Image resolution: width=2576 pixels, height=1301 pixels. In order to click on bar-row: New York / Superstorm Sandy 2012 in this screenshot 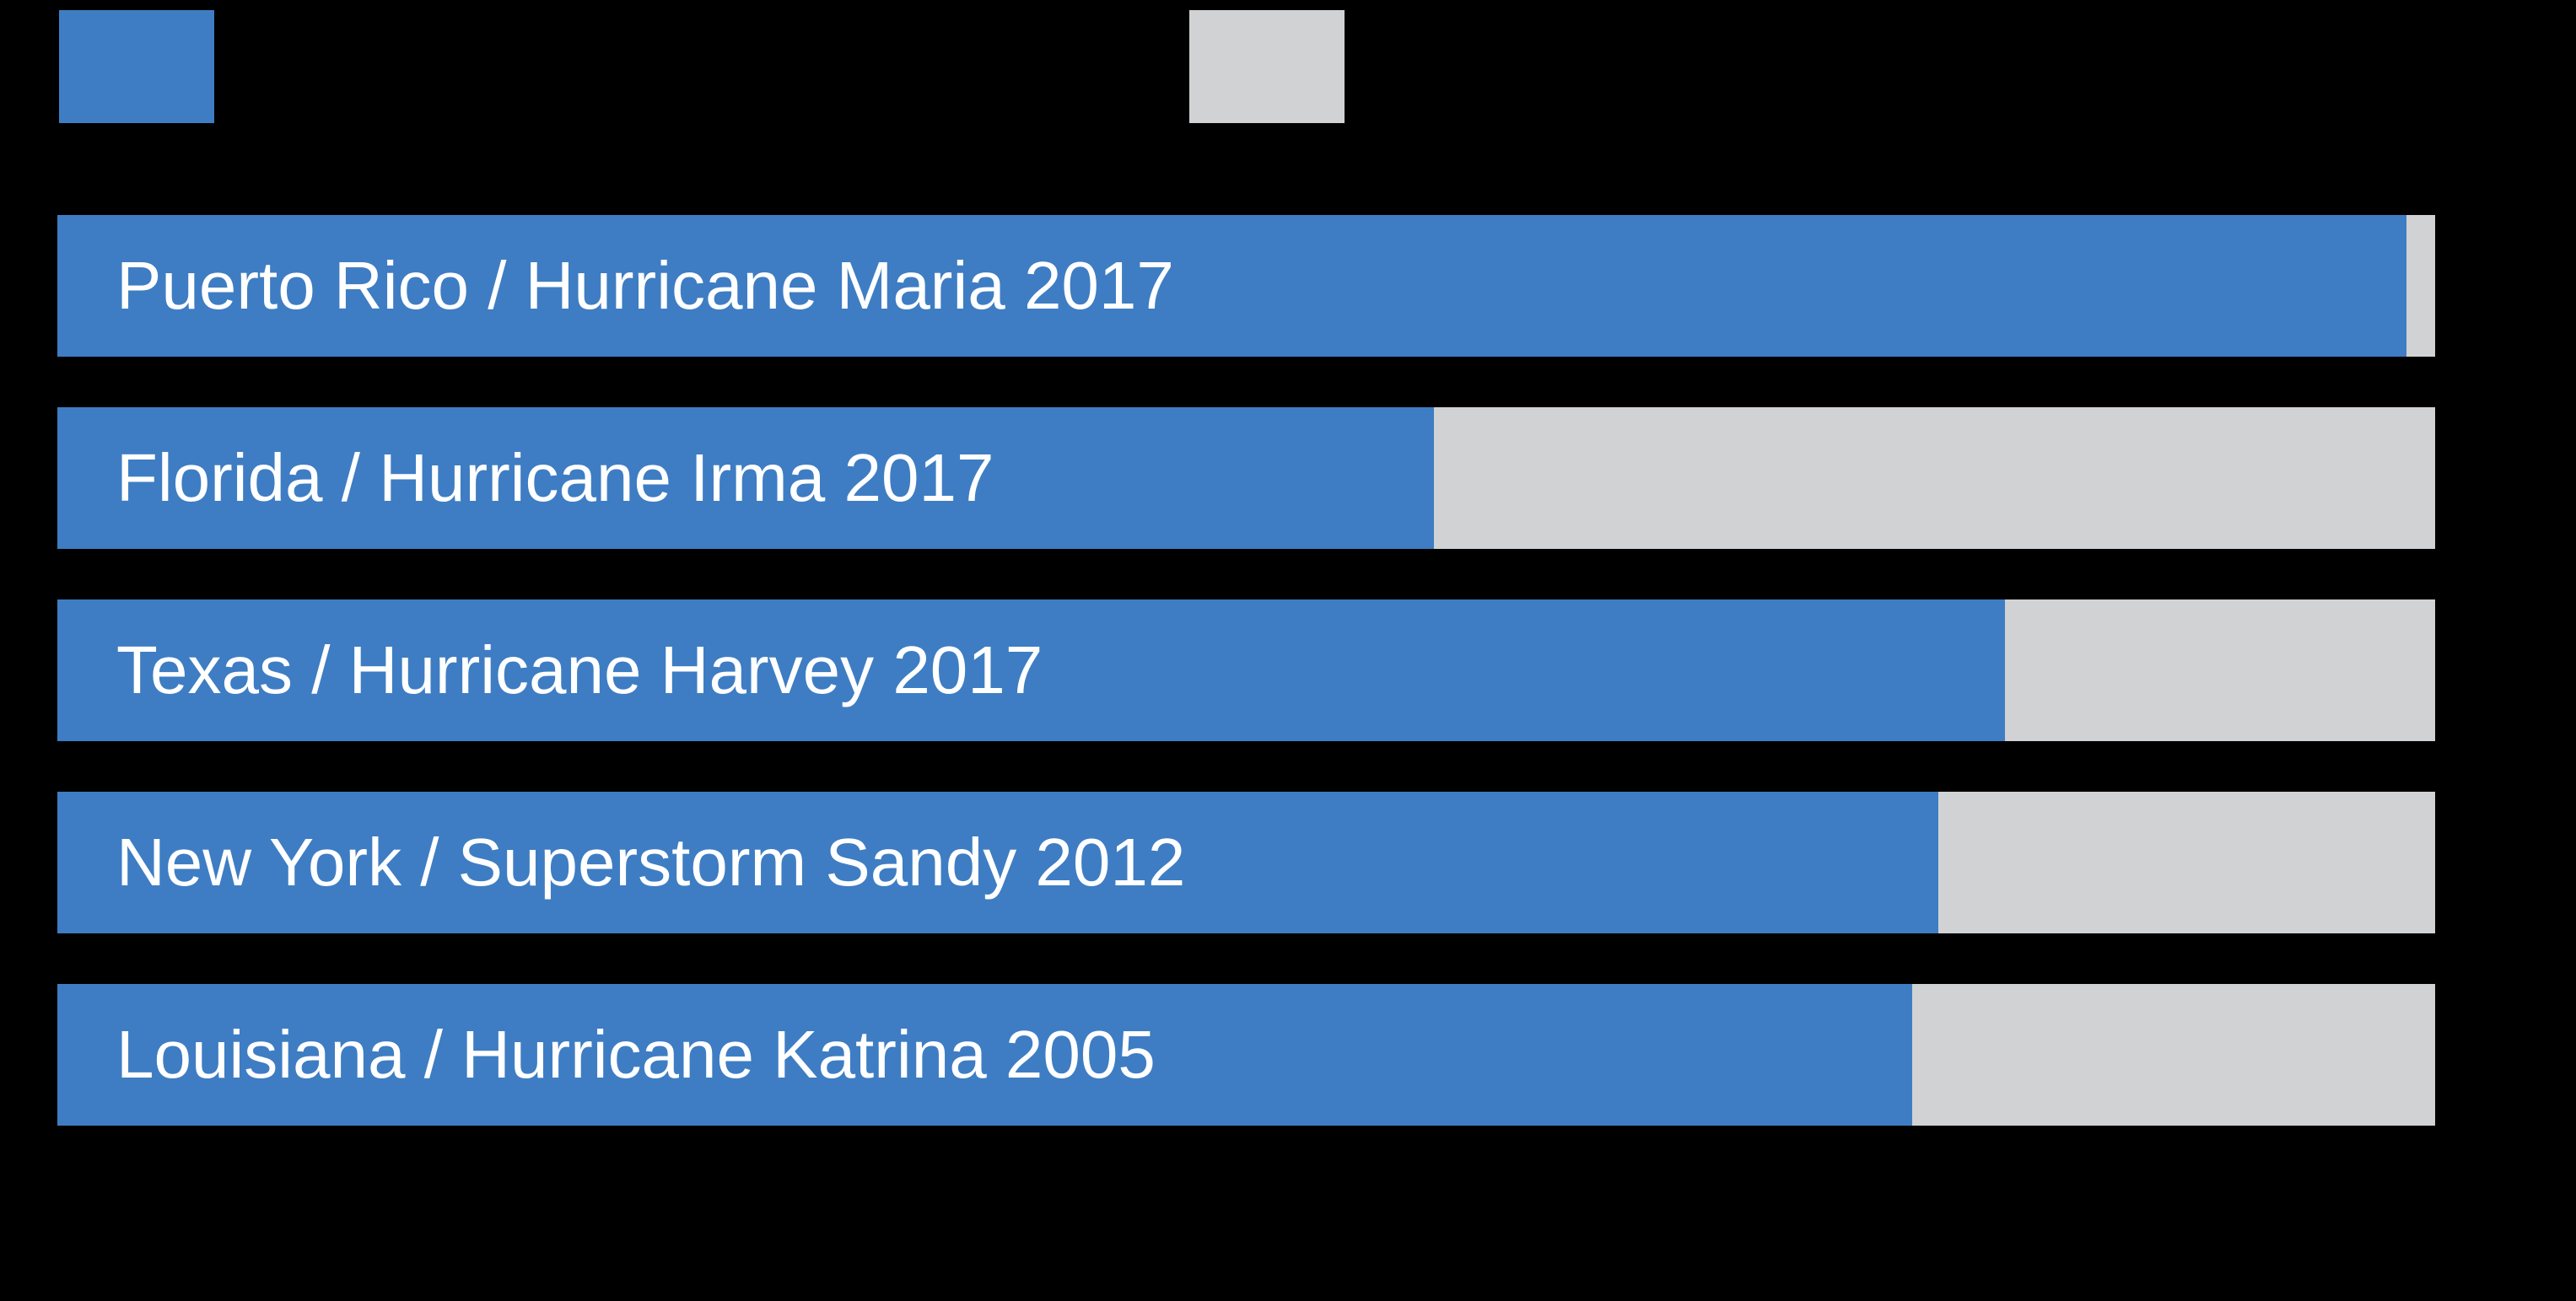, I will do `click(1246, 862)`.